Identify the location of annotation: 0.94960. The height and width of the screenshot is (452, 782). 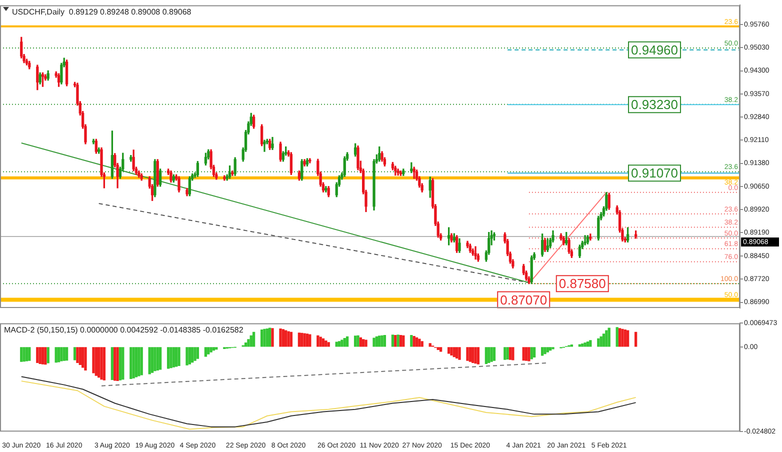
(654, 50).